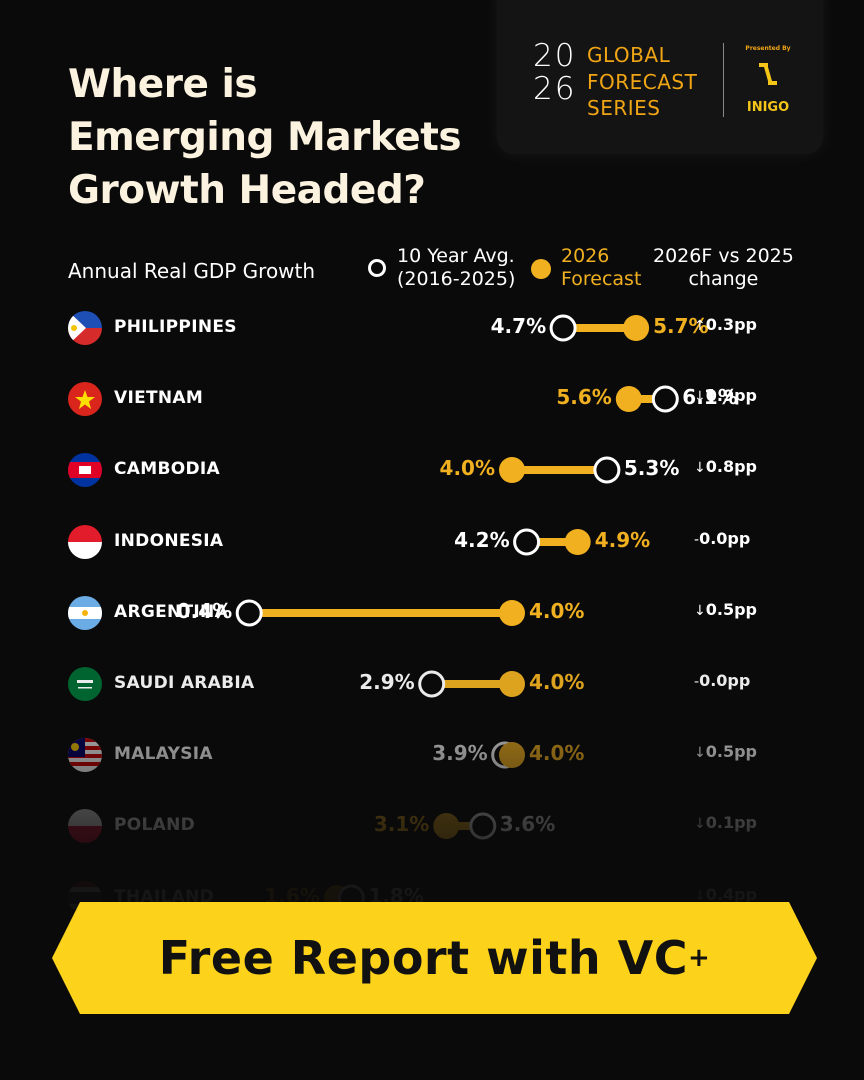 The image size is (864, 1080). I want to click on series-year: 20 26, so click(554, 73).